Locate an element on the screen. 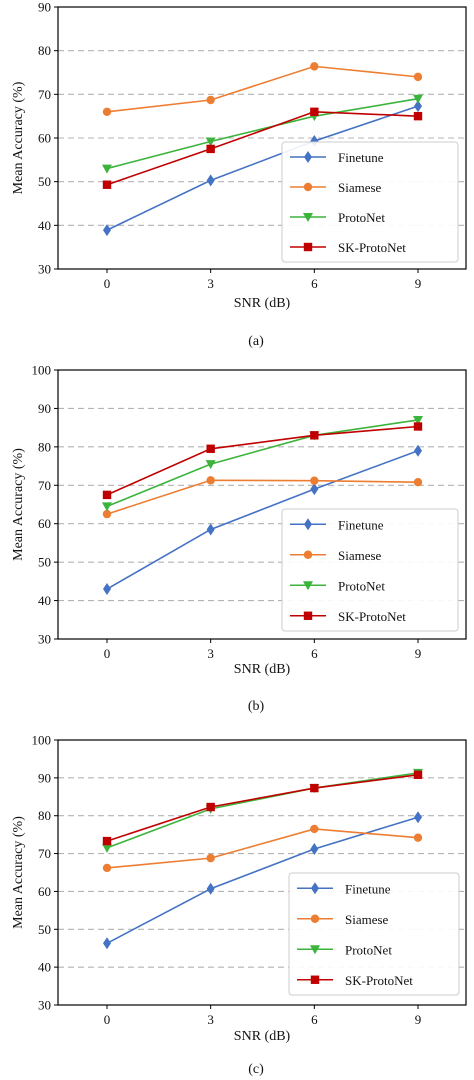 This screenshot has height=1080, width=474. legend-label: Siamese is located at coordinates (360, 187).